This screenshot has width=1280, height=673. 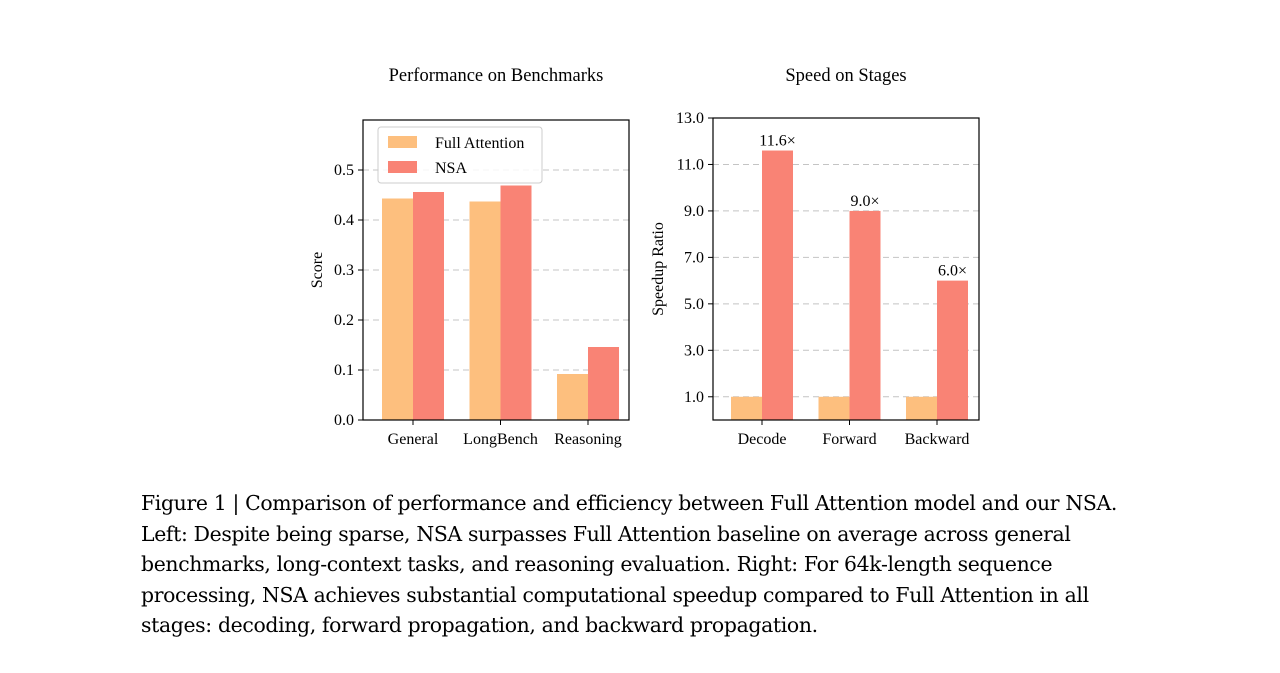 I want to click on y-tick-label: 3.0, so click(x=694, y=350).